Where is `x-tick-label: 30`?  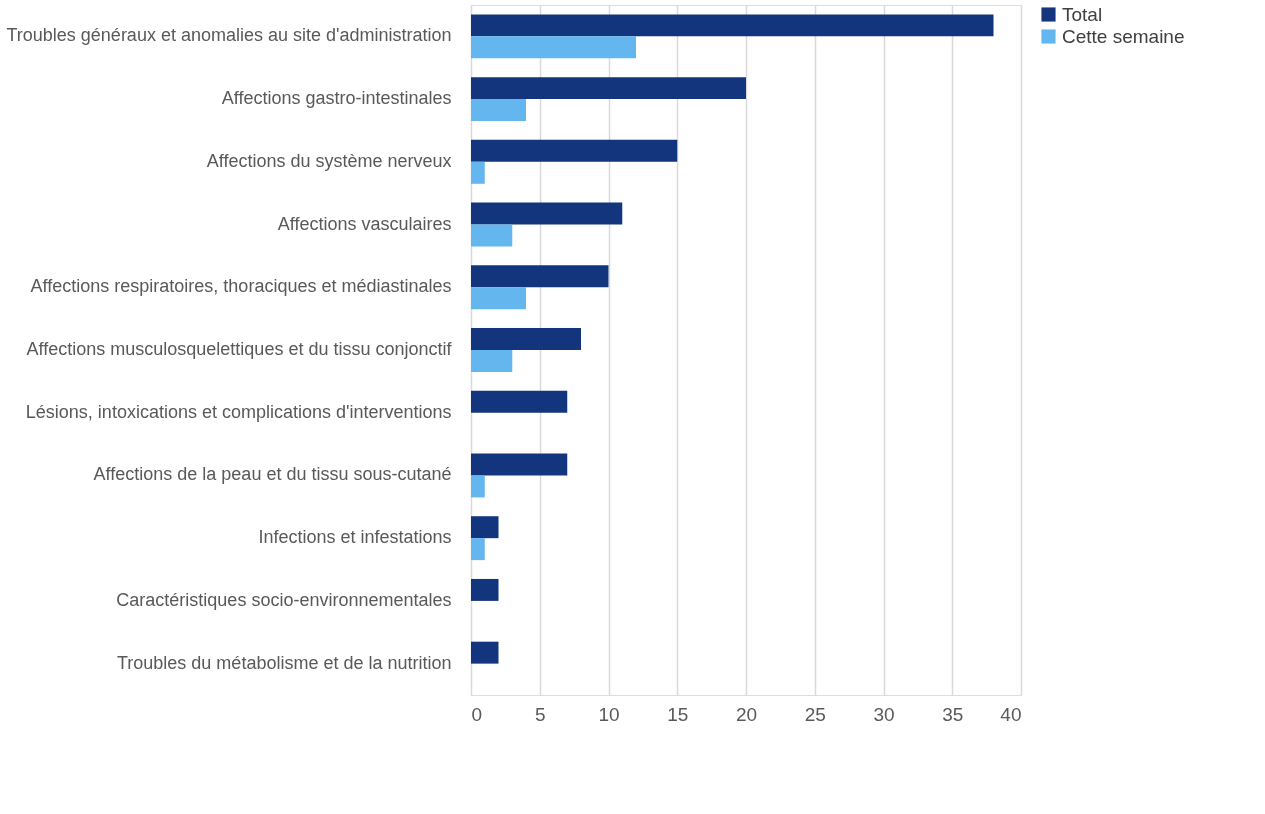 x-tick-label: 30 is located at coordinates (884, 714).